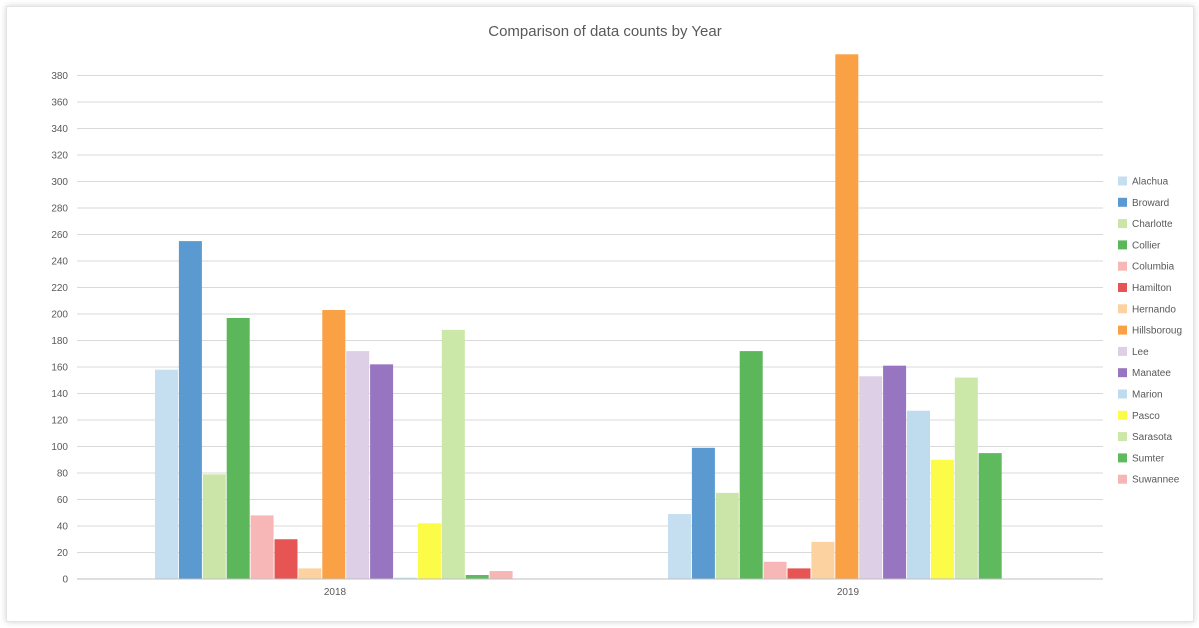  What do you see at coordinates (1146, 416) in the screenshot?
I see `legend-label: Pasco` at bounding box center [1146, 416].